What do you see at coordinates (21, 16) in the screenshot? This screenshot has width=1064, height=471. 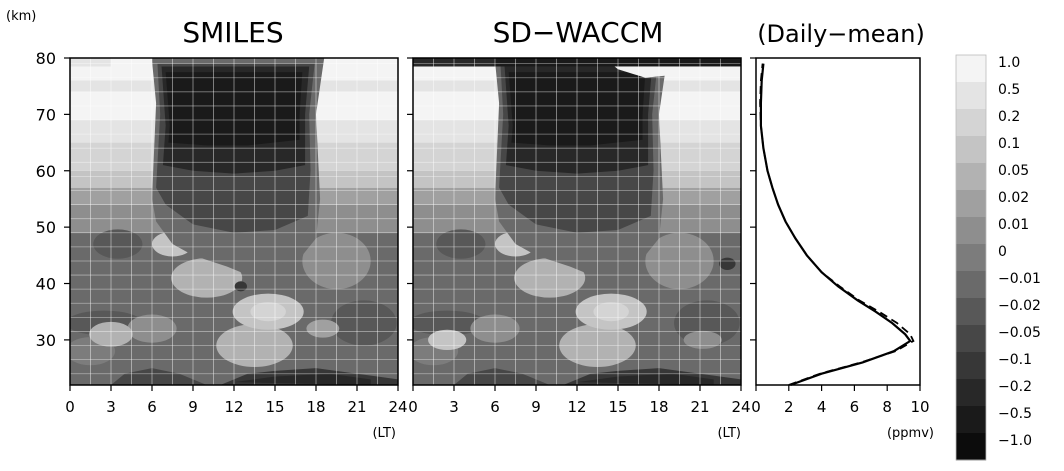 I see `km-label: (km)` at bounding box center [21, 16].